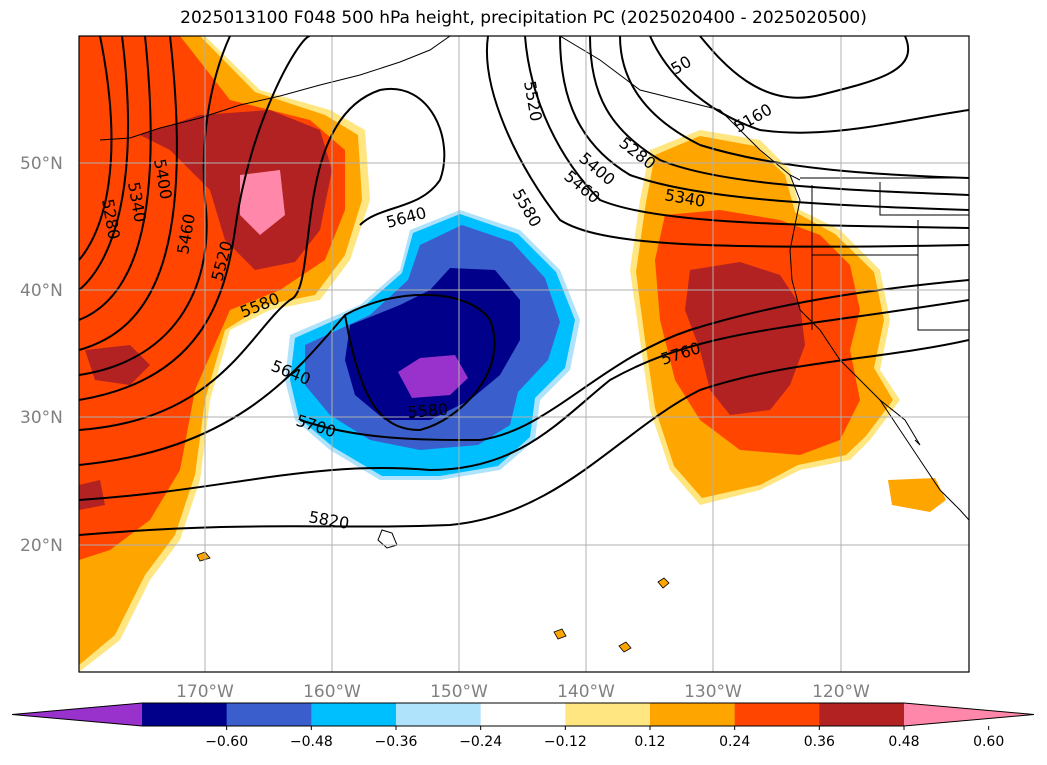 Image resolution: width=1047 pixels, height=765 pixels. Describe the element at coordinates (275, 88) in the screenshot. I see `aleutian-islands` at that location.